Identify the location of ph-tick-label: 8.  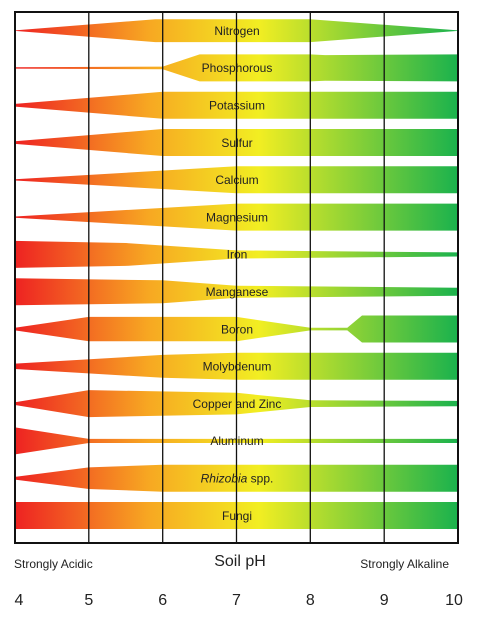
(310, 600).